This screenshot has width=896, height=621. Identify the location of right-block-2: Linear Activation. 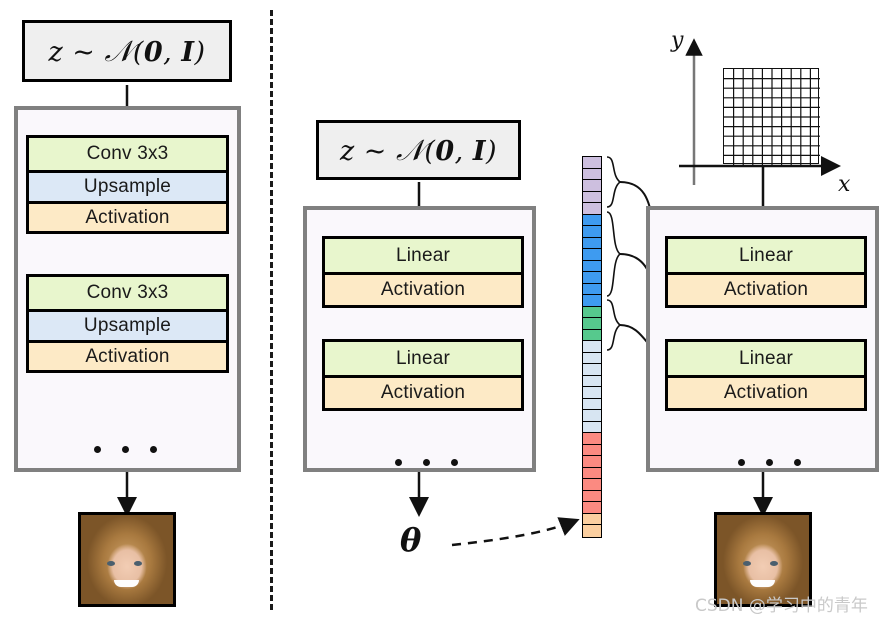
(766, 375).